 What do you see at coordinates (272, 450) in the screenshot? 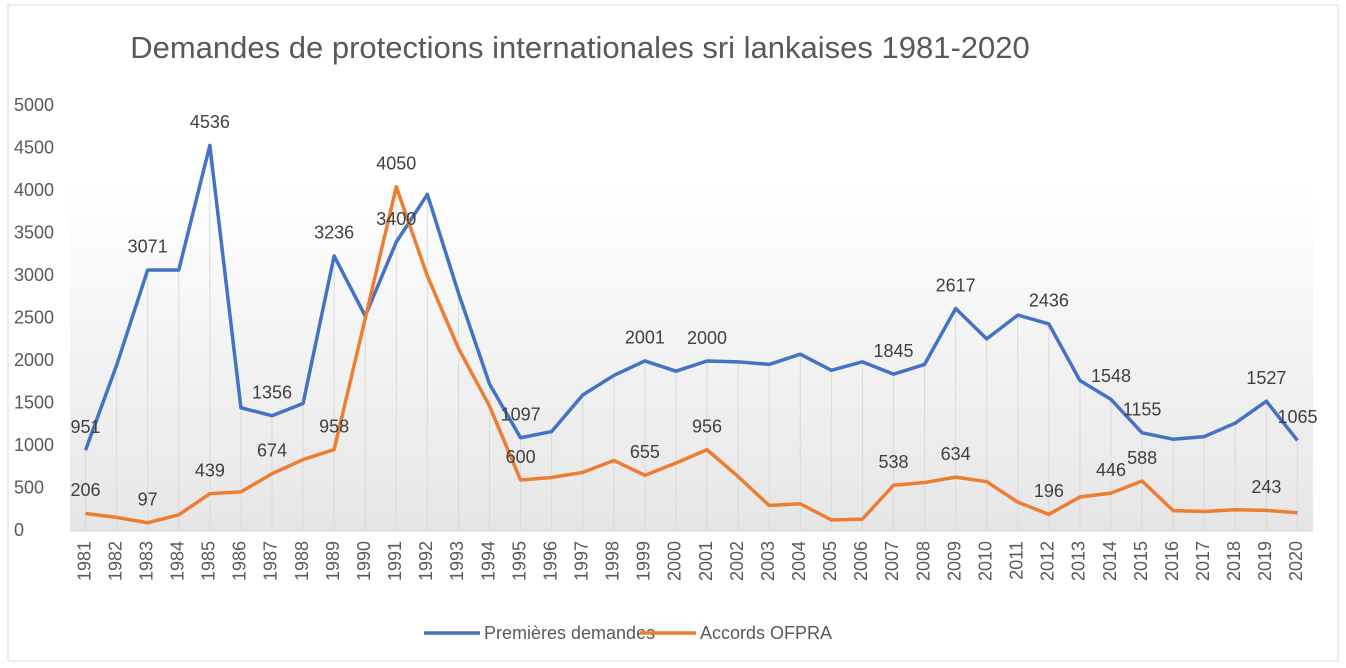
I see `data-label: 674` at bounding box center [272, 450].